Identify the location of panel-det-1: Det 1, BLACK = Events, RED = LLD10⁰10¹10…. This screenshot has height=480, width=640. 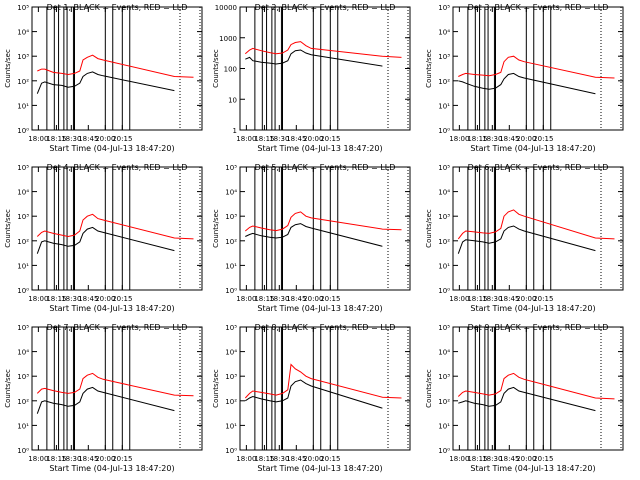
(103, 78).